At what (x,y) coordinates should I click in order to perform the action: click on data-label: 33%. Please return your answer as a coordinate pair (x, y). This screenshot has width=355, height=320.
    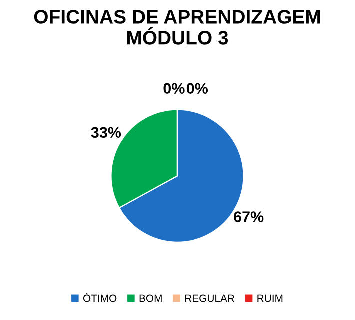
    Looking at the image, I should click on (106, 132).